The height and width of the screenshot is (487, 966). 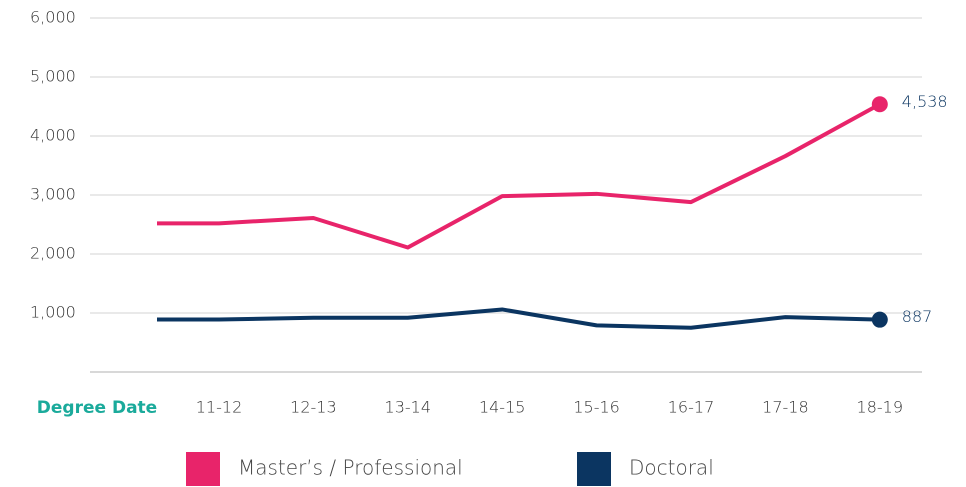 I want to click on data-label: 887, so click(x=917, y=316).